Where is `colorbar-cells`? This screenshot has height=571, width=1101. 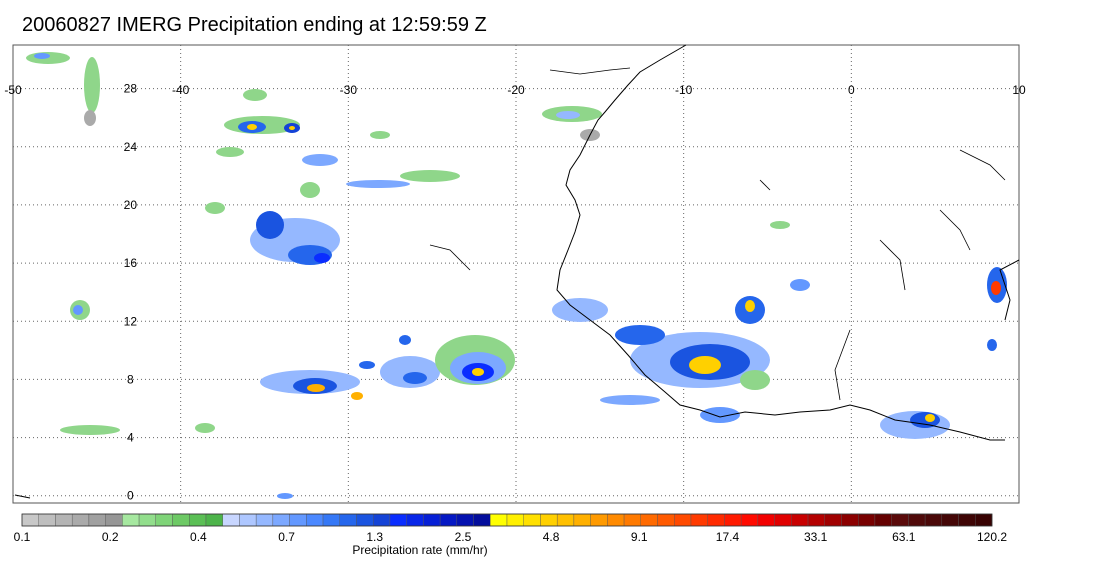
colorbar-cells is located at coordinates (507, 520).